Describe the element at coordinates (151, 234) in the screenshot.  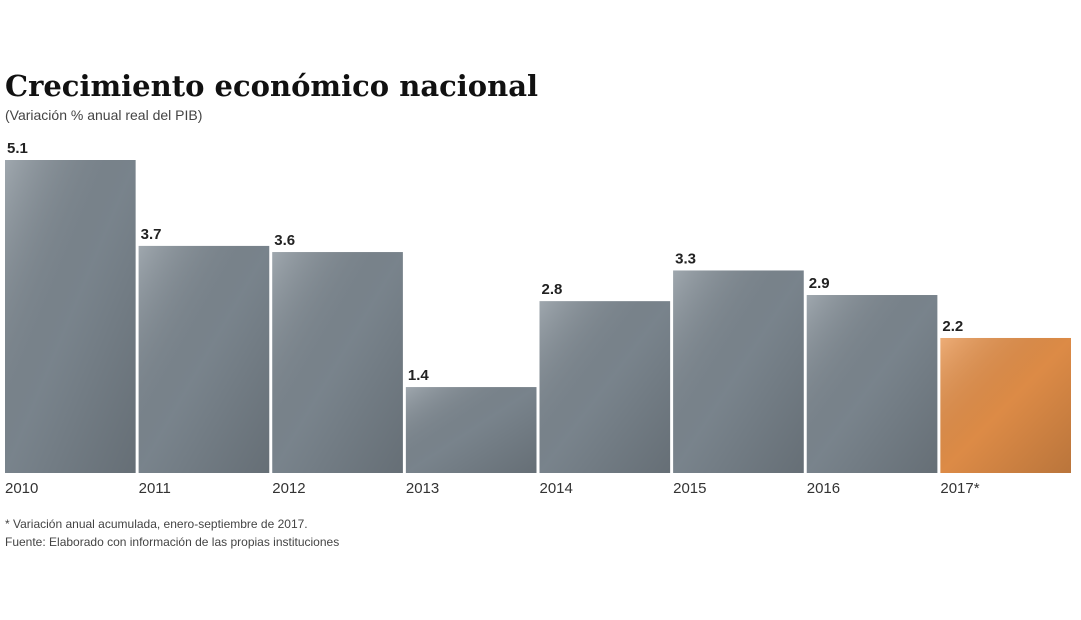
I see `value-label: 3.7` at that location.